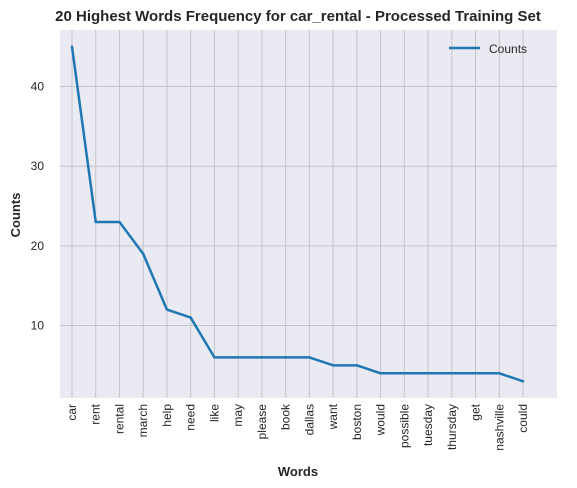 This screenshot has height=488, width=577. I want to click on point-nashville, so click(499, 373).